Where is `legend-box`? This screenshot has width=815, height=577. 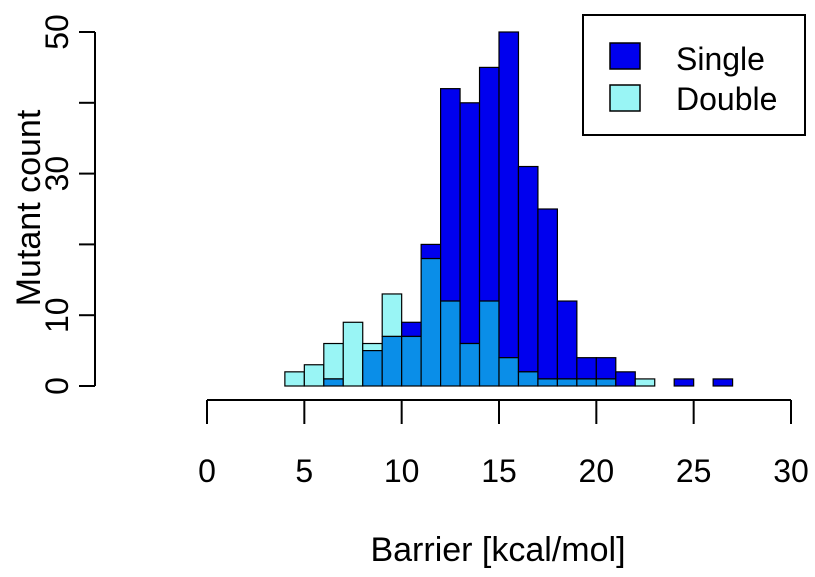 legend-box is located at coordinates (694, 75).